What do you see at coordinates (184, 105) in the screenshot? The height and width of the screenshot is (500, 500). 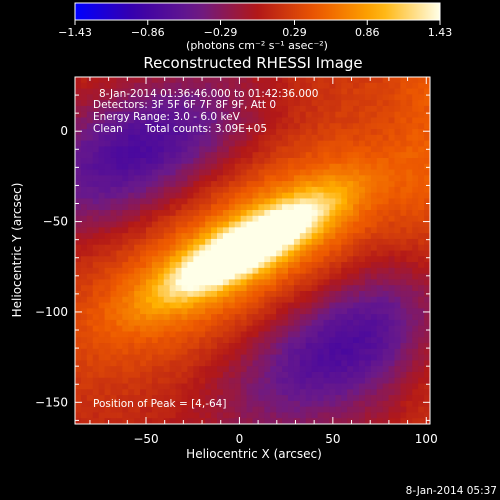 I see `detectors-text: Detectors: 3F 5F 6F 7F 8F 9F, Att 0` at bounding box center [184, 105].